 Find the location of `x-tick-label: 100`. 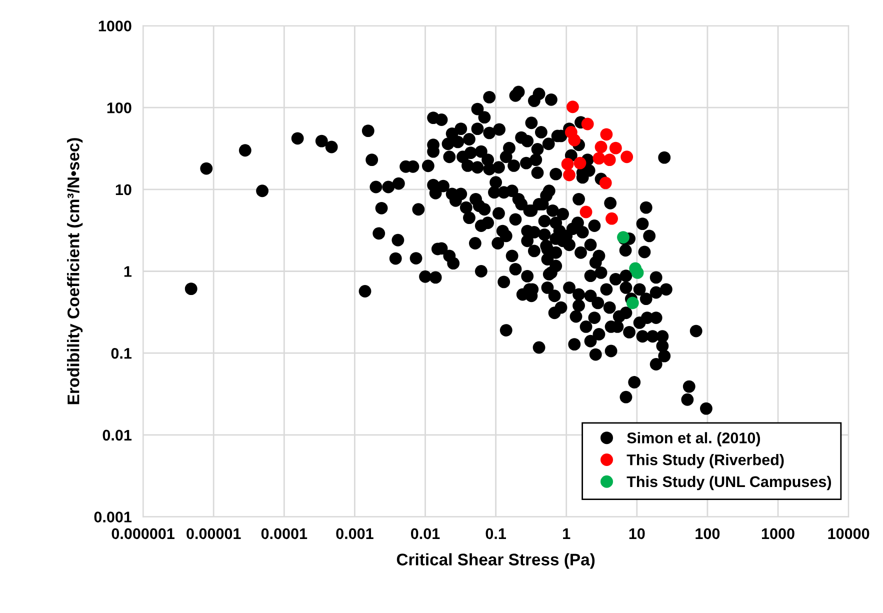

x-tick-label: 100 is located at coordinates (708, 534).